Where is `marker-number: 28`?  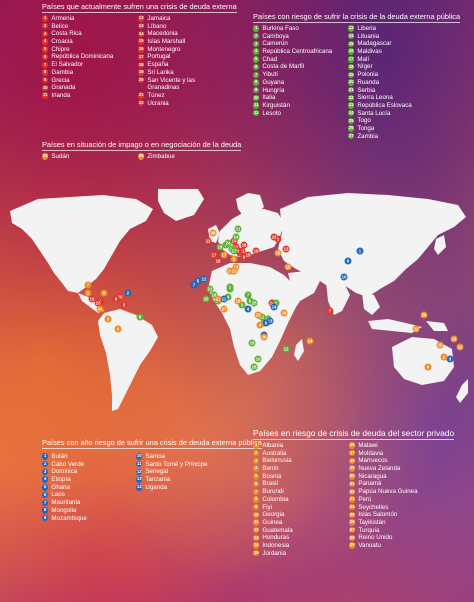 marker-number: 28 is located at coordinates (213, 233).